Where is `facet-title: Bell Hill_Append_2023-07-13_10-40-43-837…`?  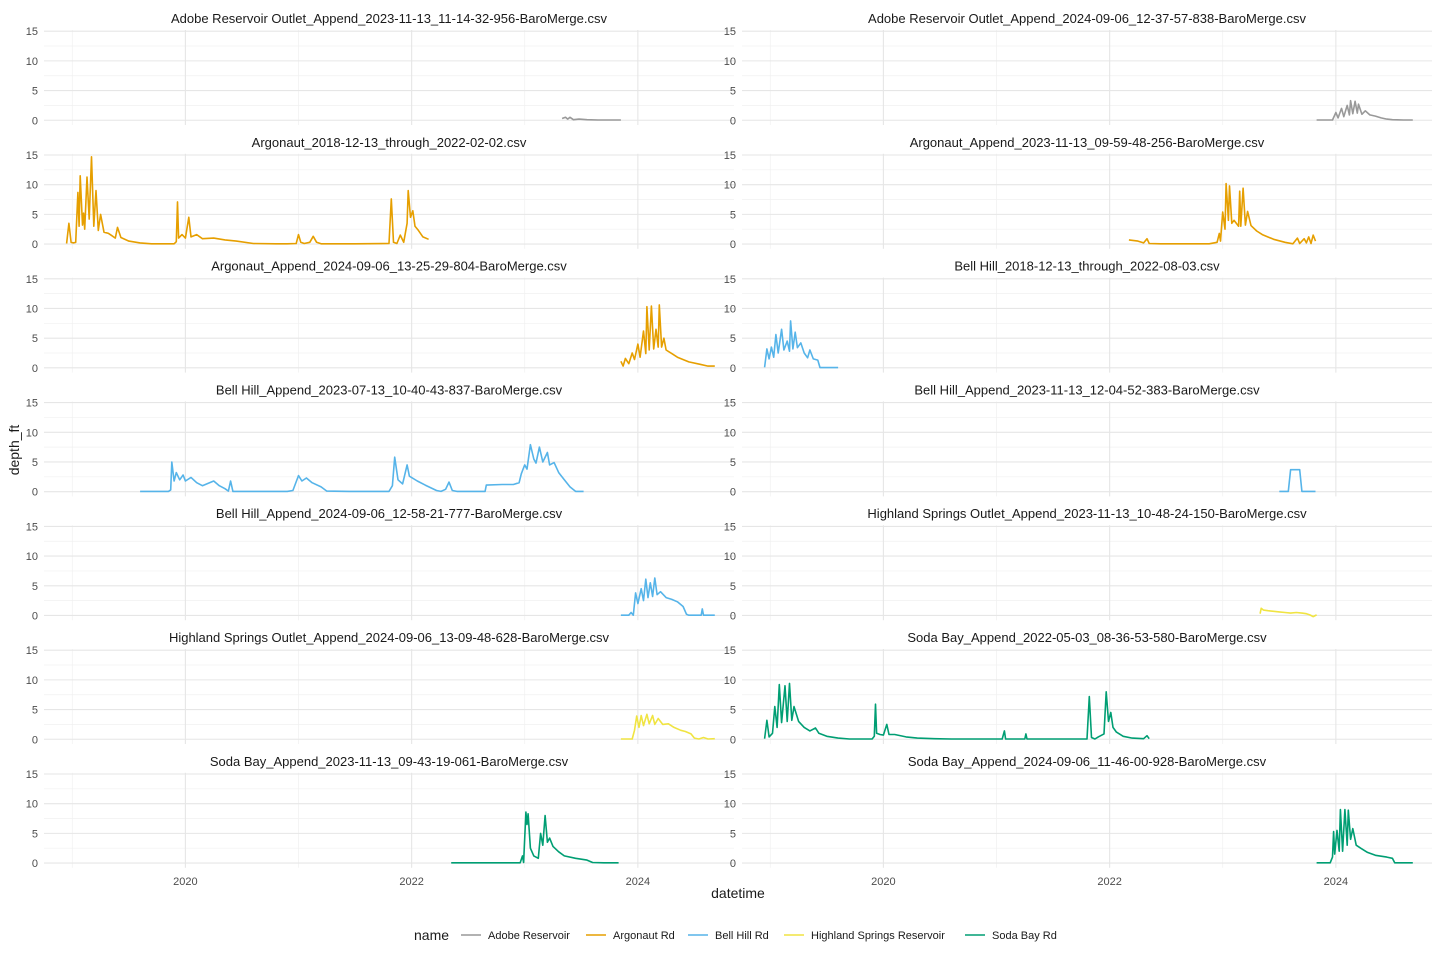 facet-title: Bell Hill_Append_2023-07-13_10-40-43-837… is located at coordinates (389, 389).